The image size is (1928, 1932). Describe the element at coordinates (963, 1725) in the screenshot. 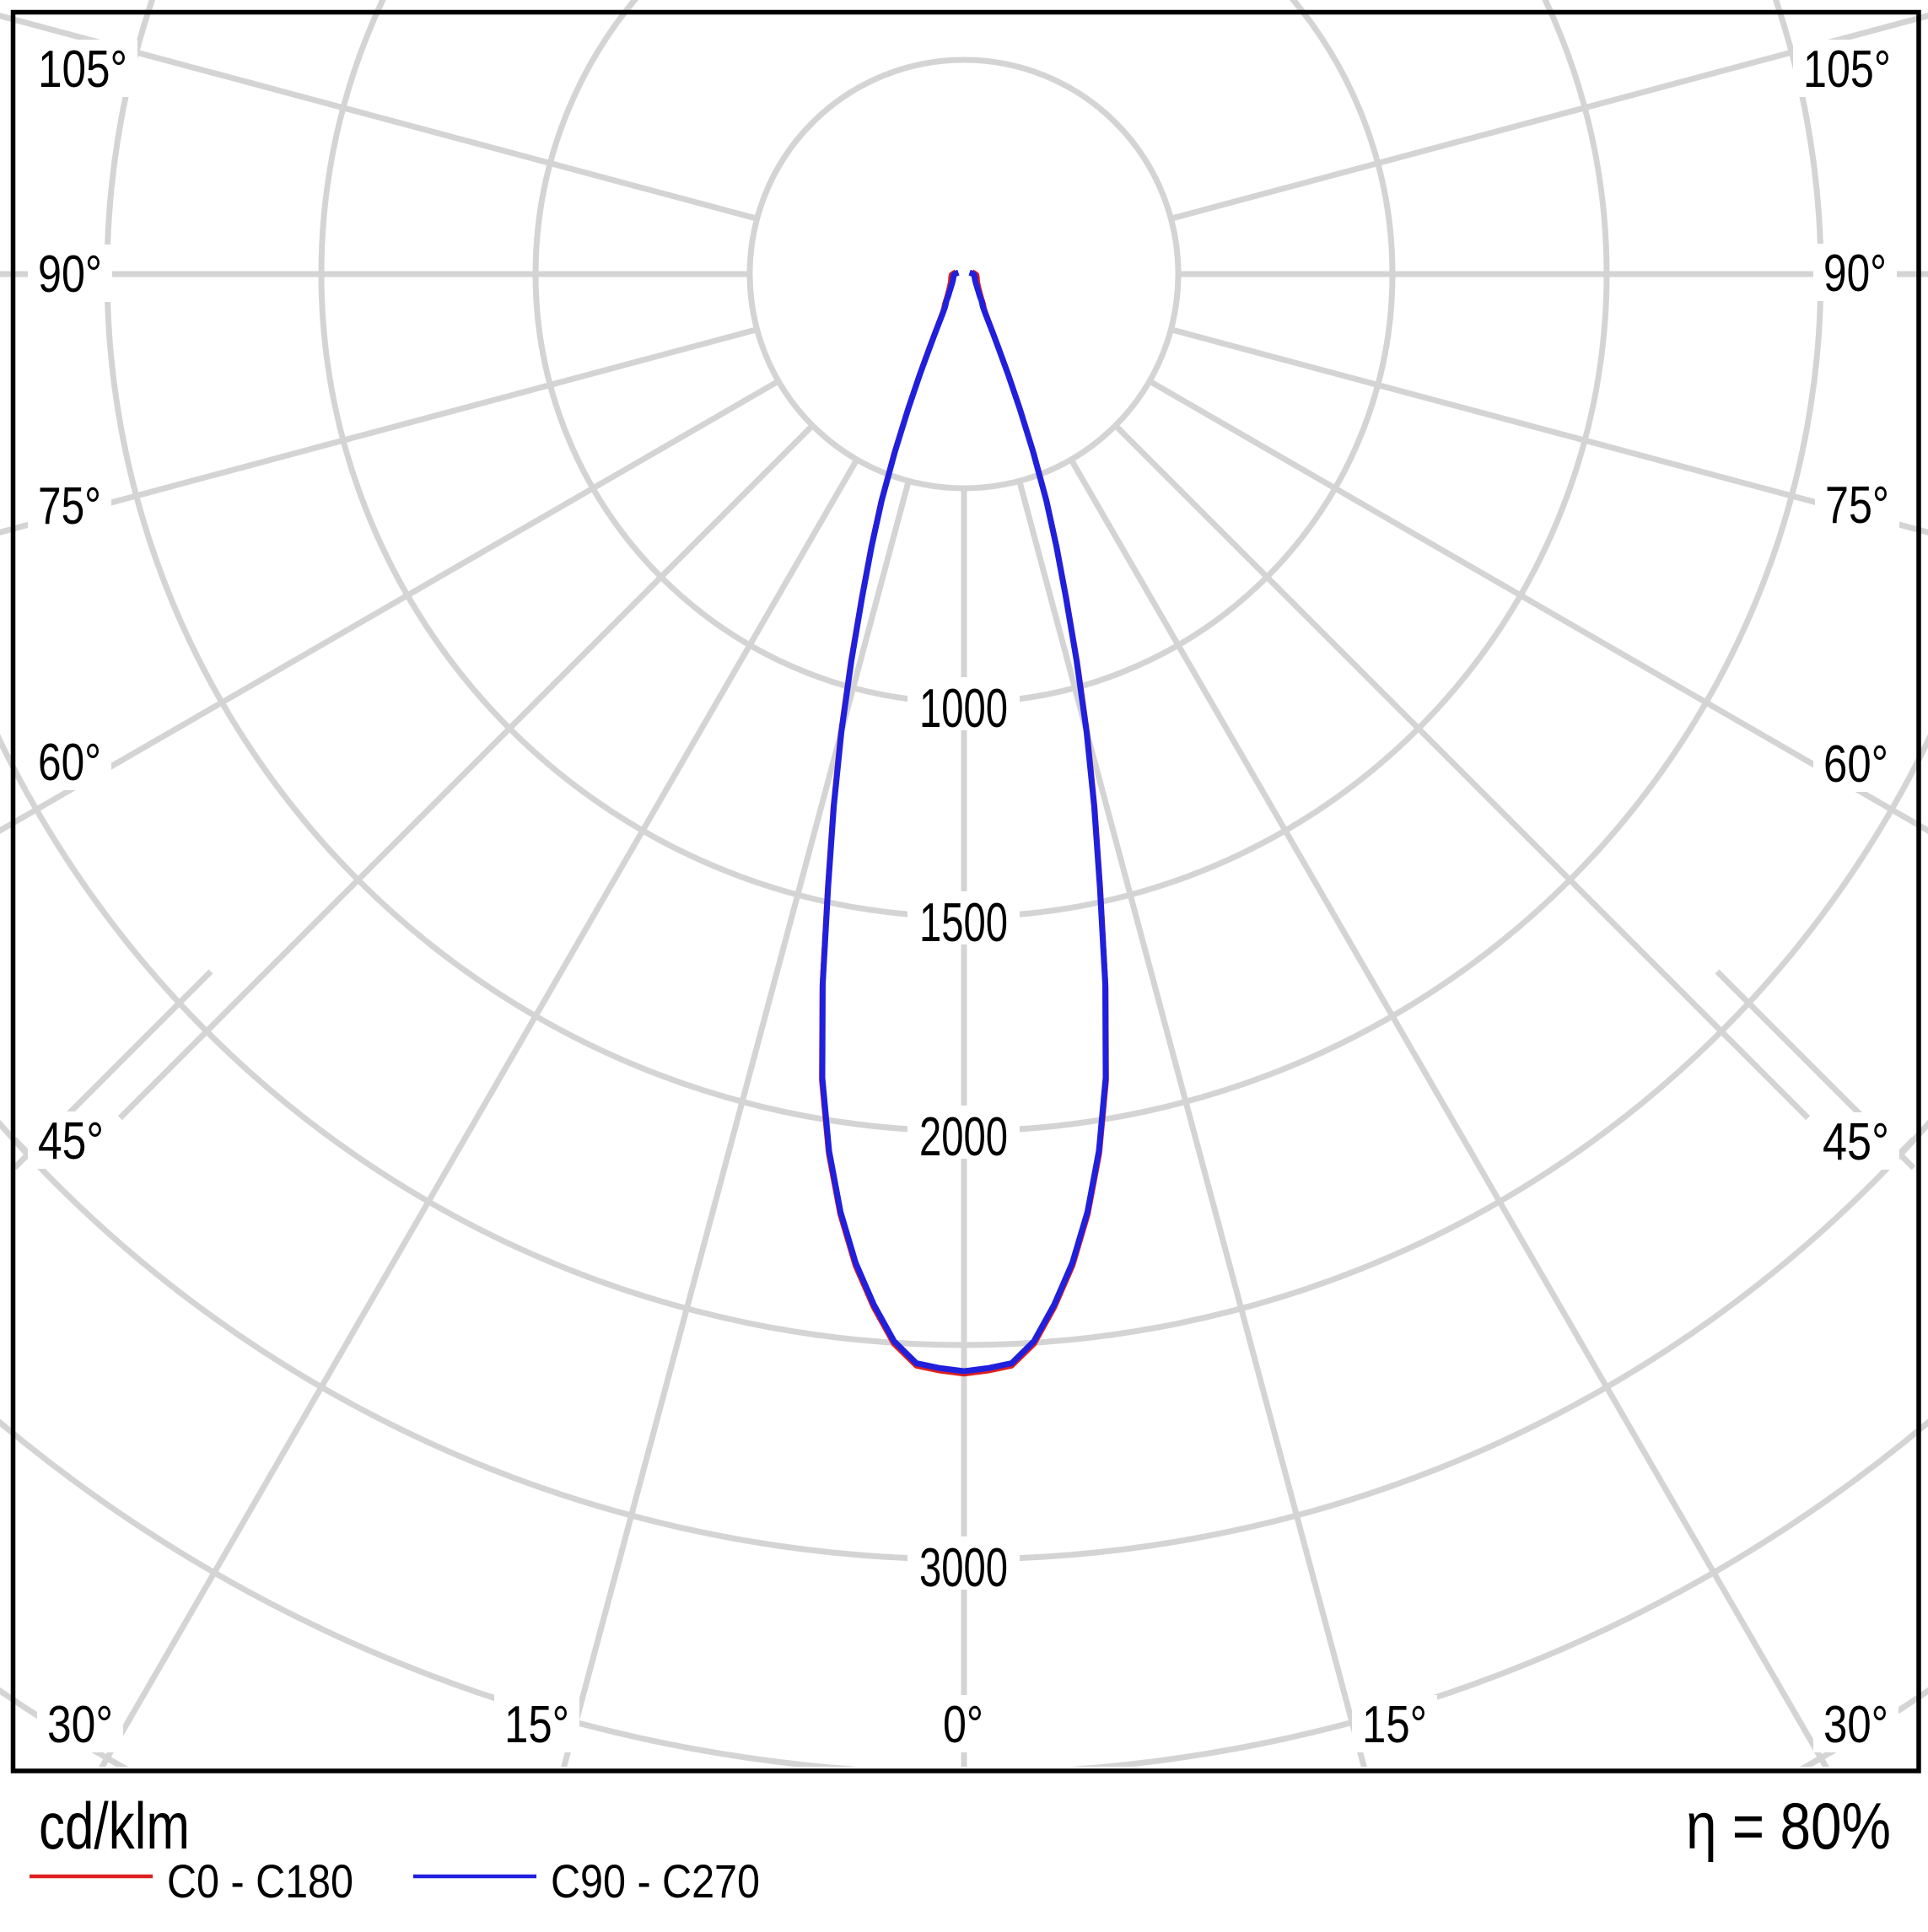

I see `svg-text: 0°` at that location.